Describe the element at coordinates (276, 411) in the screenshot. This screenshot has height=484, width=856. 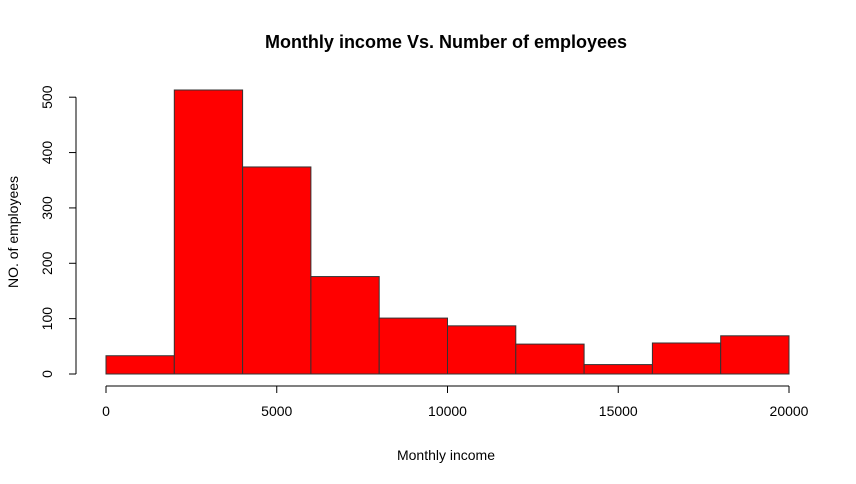
I see `x-tick-label-1: 5000` at that location.